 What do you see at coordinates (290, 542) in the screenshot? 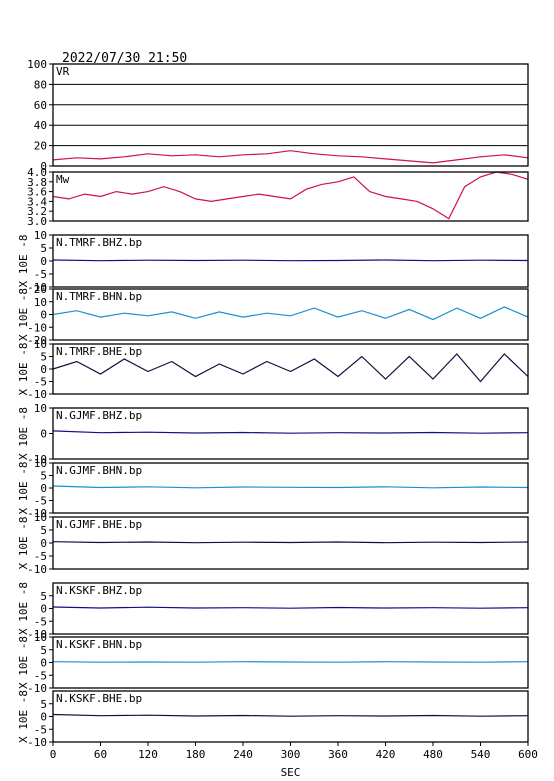
I see `series-line-gjmf-bhe` at bounding box center [290, 542].